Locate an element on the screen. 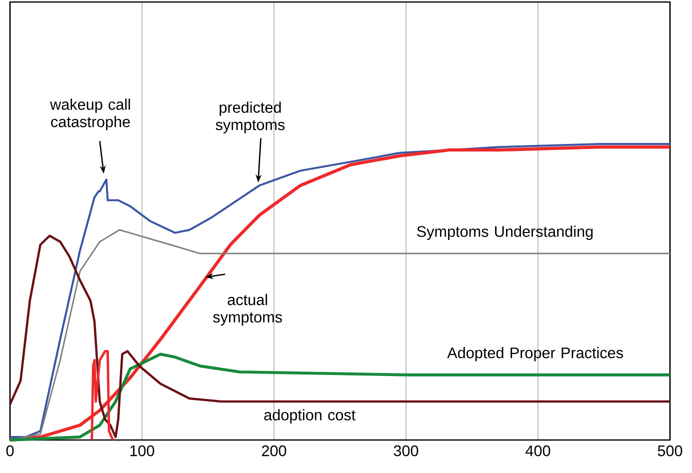 This screenshot has width=692, height=473. x-tick-label: 500 is located at coordinates (670, 450).